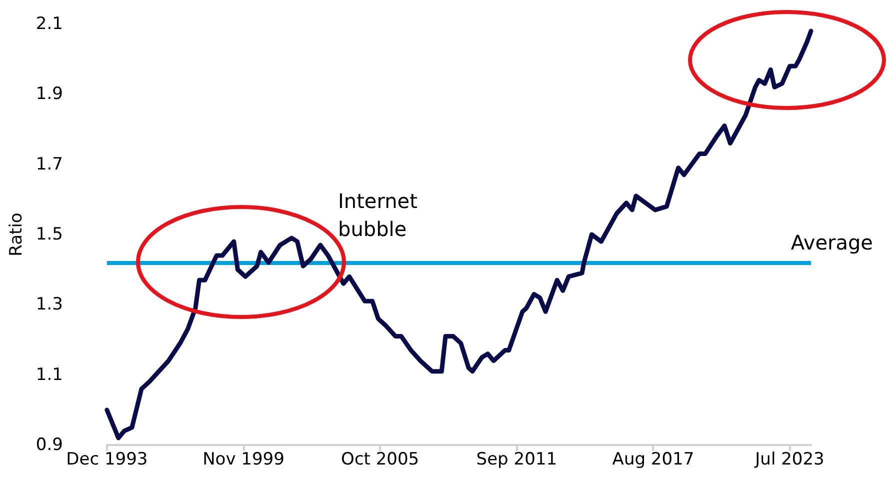 Image resolution: width=887 pixels, height=485 pixels. I want to click on y-tick-label: 1.9, so click(49, 94).